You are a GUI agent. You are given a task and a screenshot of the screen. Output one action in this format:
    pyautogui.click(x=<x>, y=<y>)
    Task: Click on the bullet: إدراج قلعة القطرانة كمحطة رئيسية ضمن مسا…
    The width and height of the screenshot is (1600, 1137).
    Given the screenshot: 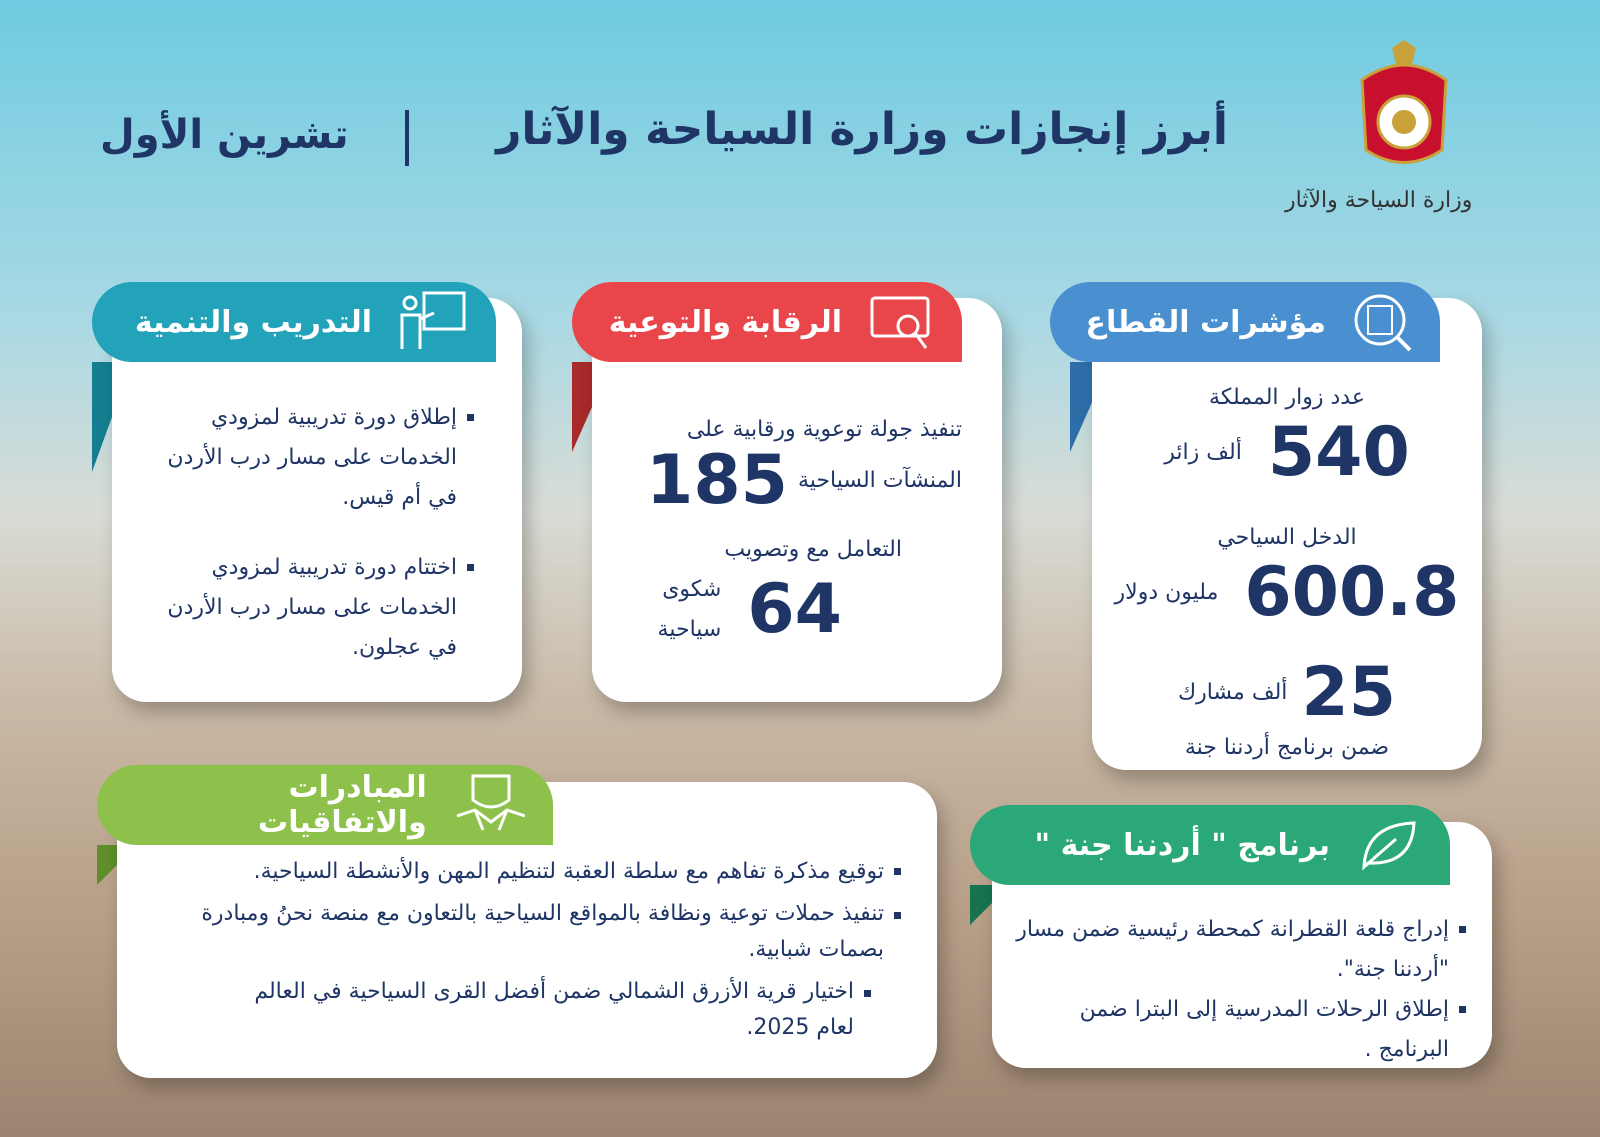 What is the action you would take?
    pyautogui.click(x=1235, y=950)
    